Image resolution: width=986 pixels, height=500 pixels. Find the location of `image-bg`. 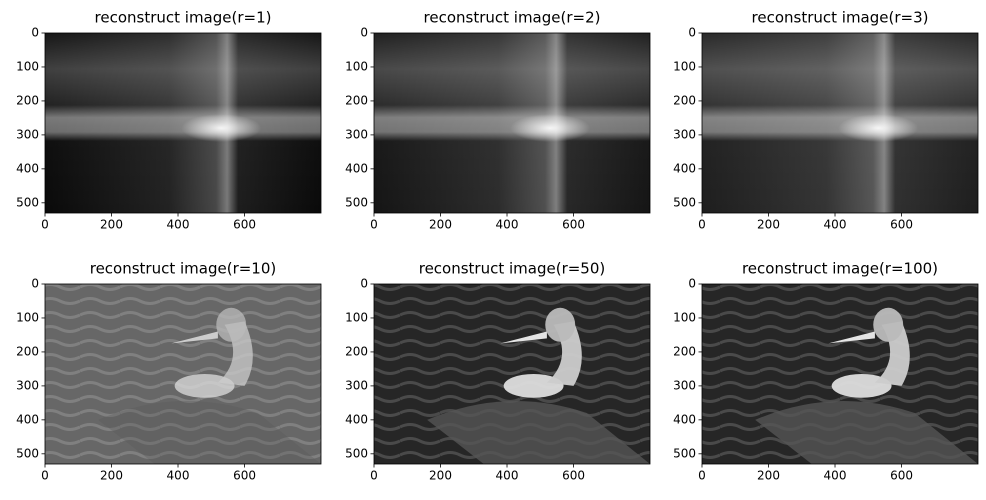

image-bg is located at coordinates (183, 374).